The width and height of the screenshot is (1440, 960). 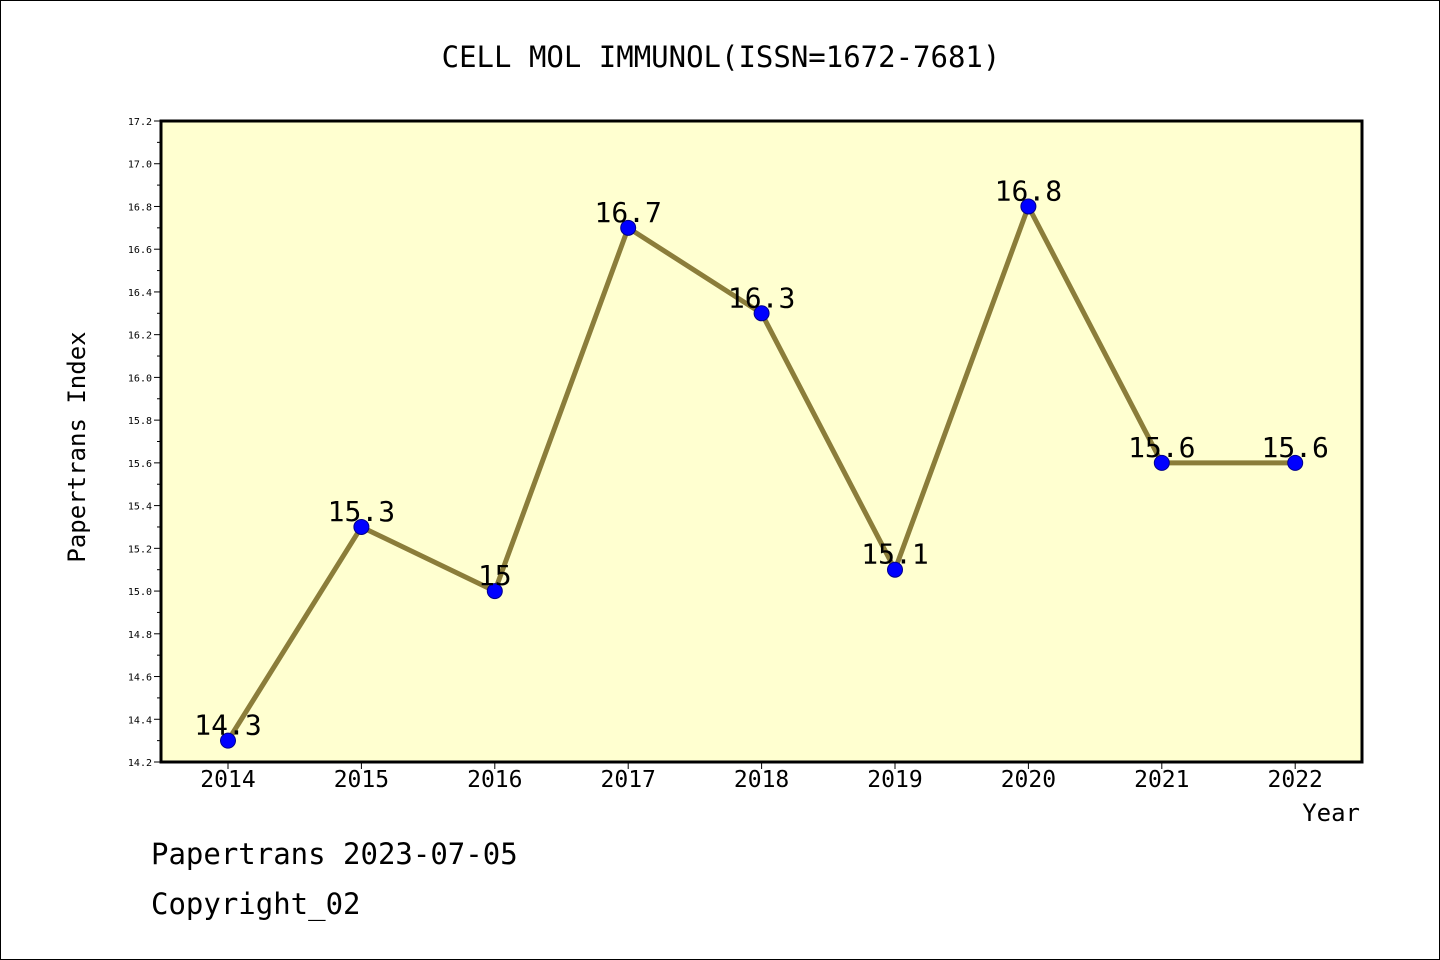 What do you see at coordinates (140, 549) in the screenshot?
I see `y-tick-label: 15.2` at bounding box center [140, 549].